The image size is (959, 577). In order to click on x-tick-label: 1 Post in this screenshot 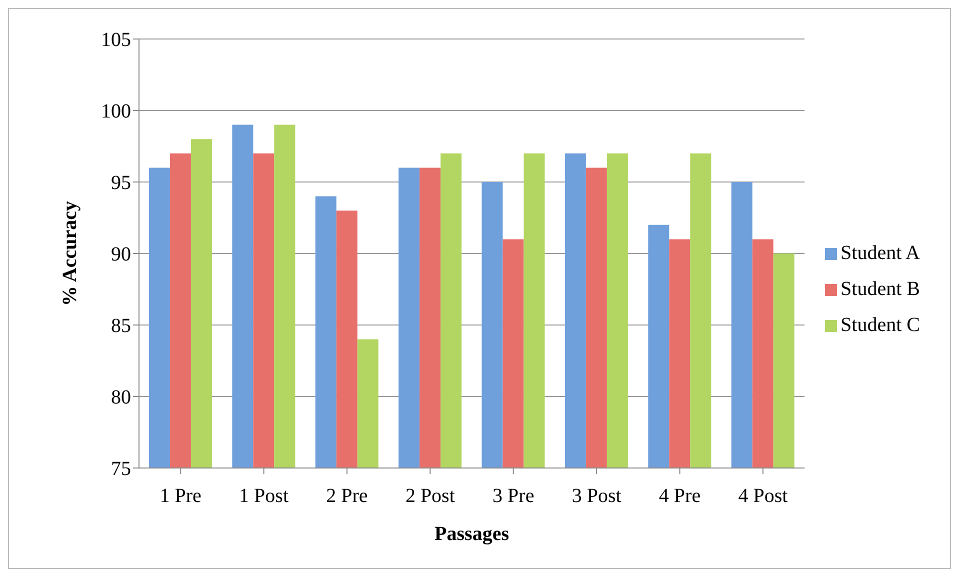, I will do `click(264, 496)`.